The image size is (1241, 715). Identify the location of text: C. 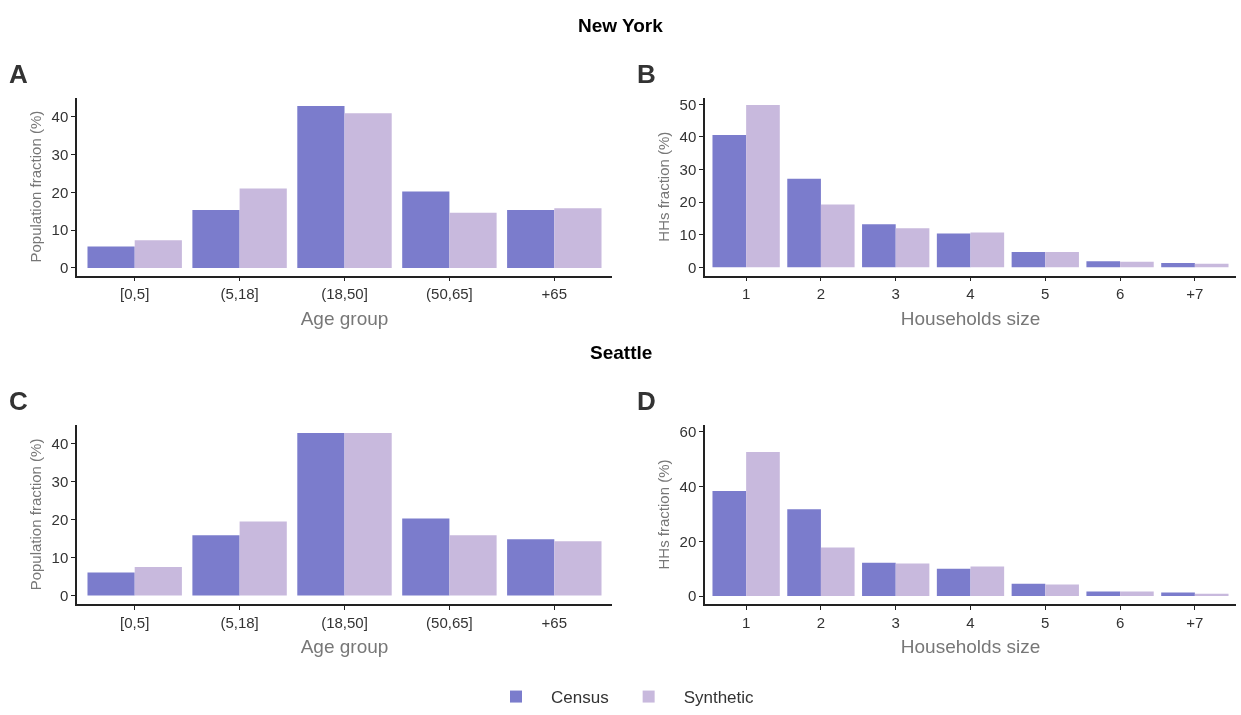
(18, 401).